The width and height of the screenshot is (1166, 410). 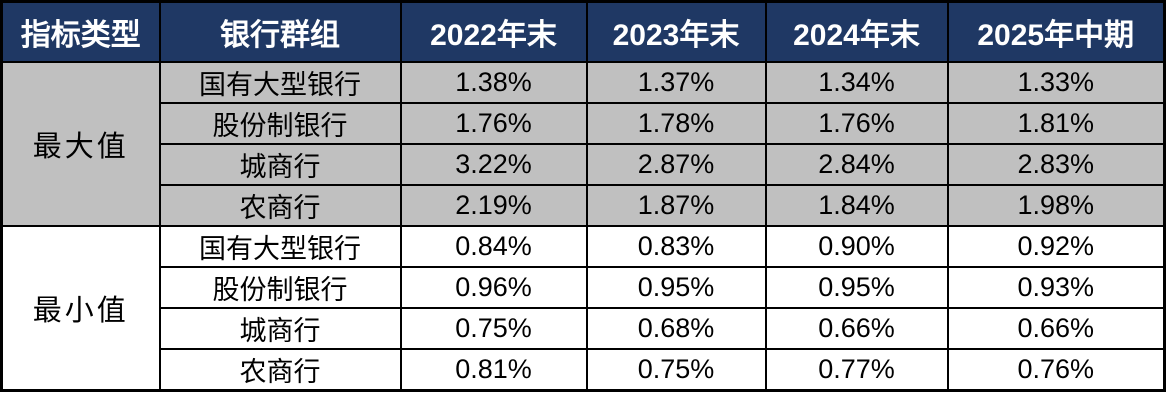 I want to click on value-cell: 0.84%, so click(x=493, y=246).